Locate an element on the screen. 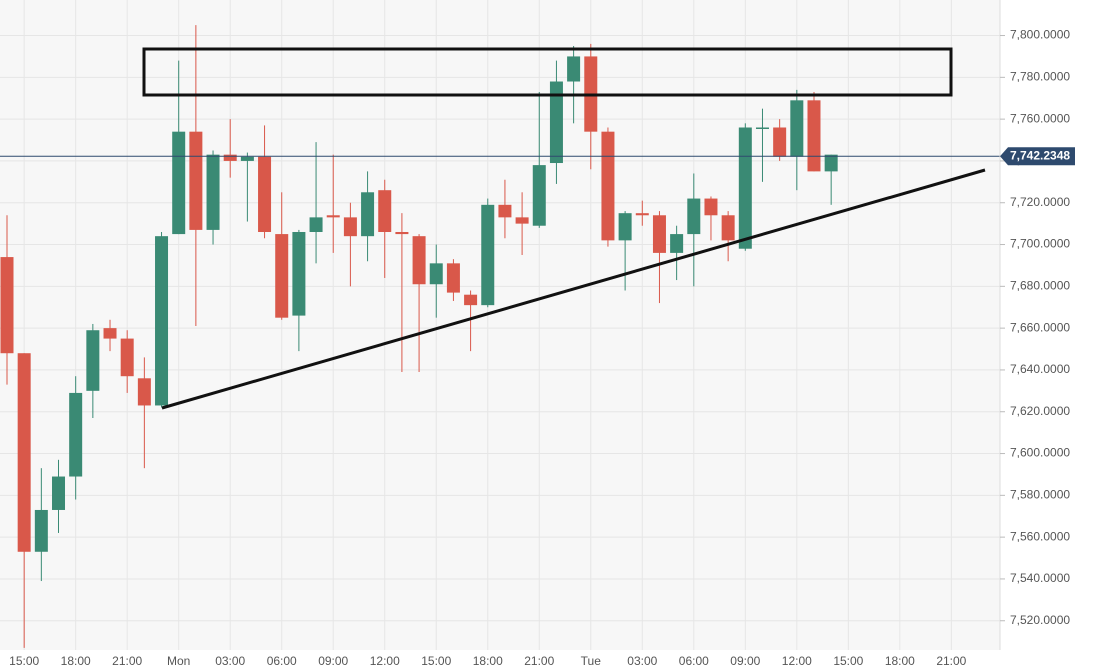  y-tick-label: 7,540.0000 is located at coordinates (1040, 578).